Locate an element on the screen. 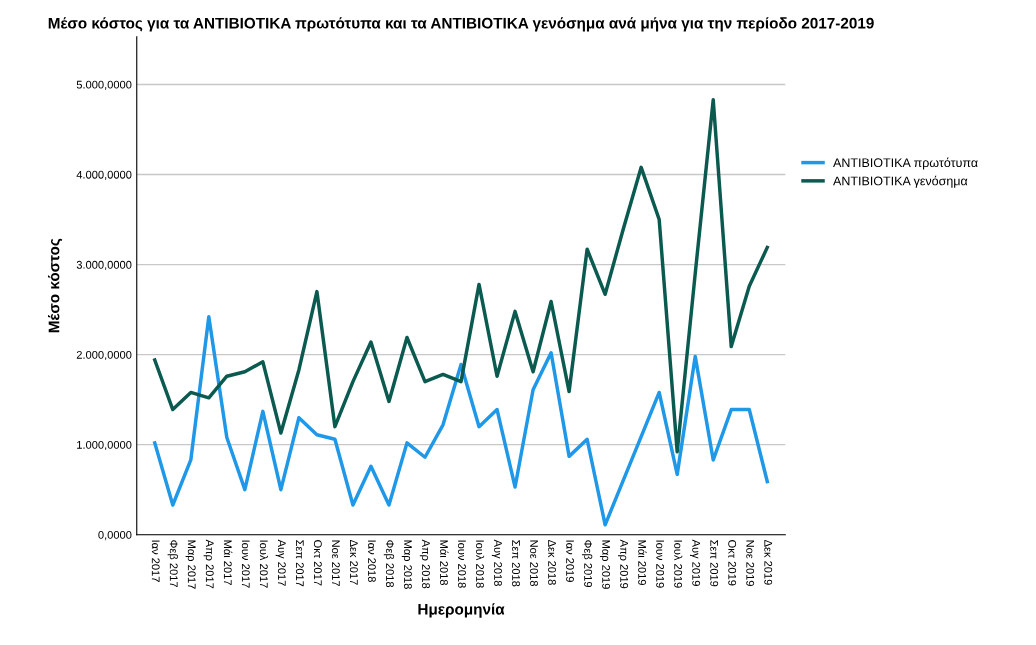 This screenshot has height=645, width=1036. x-tick-label: Απρ 2019 is located at coordinates (623, 564).